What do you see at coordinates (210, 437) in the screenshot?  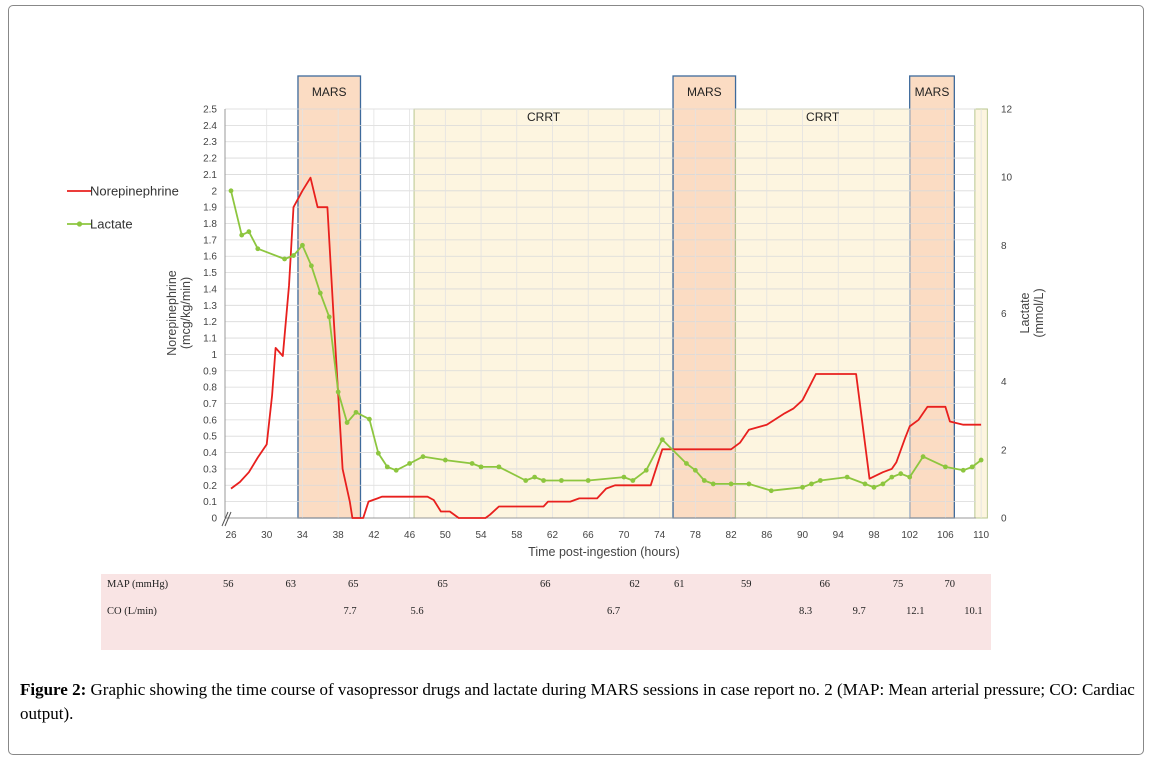 I see `y-left-tick-label: 0.5` at bounding box center [210, 437].